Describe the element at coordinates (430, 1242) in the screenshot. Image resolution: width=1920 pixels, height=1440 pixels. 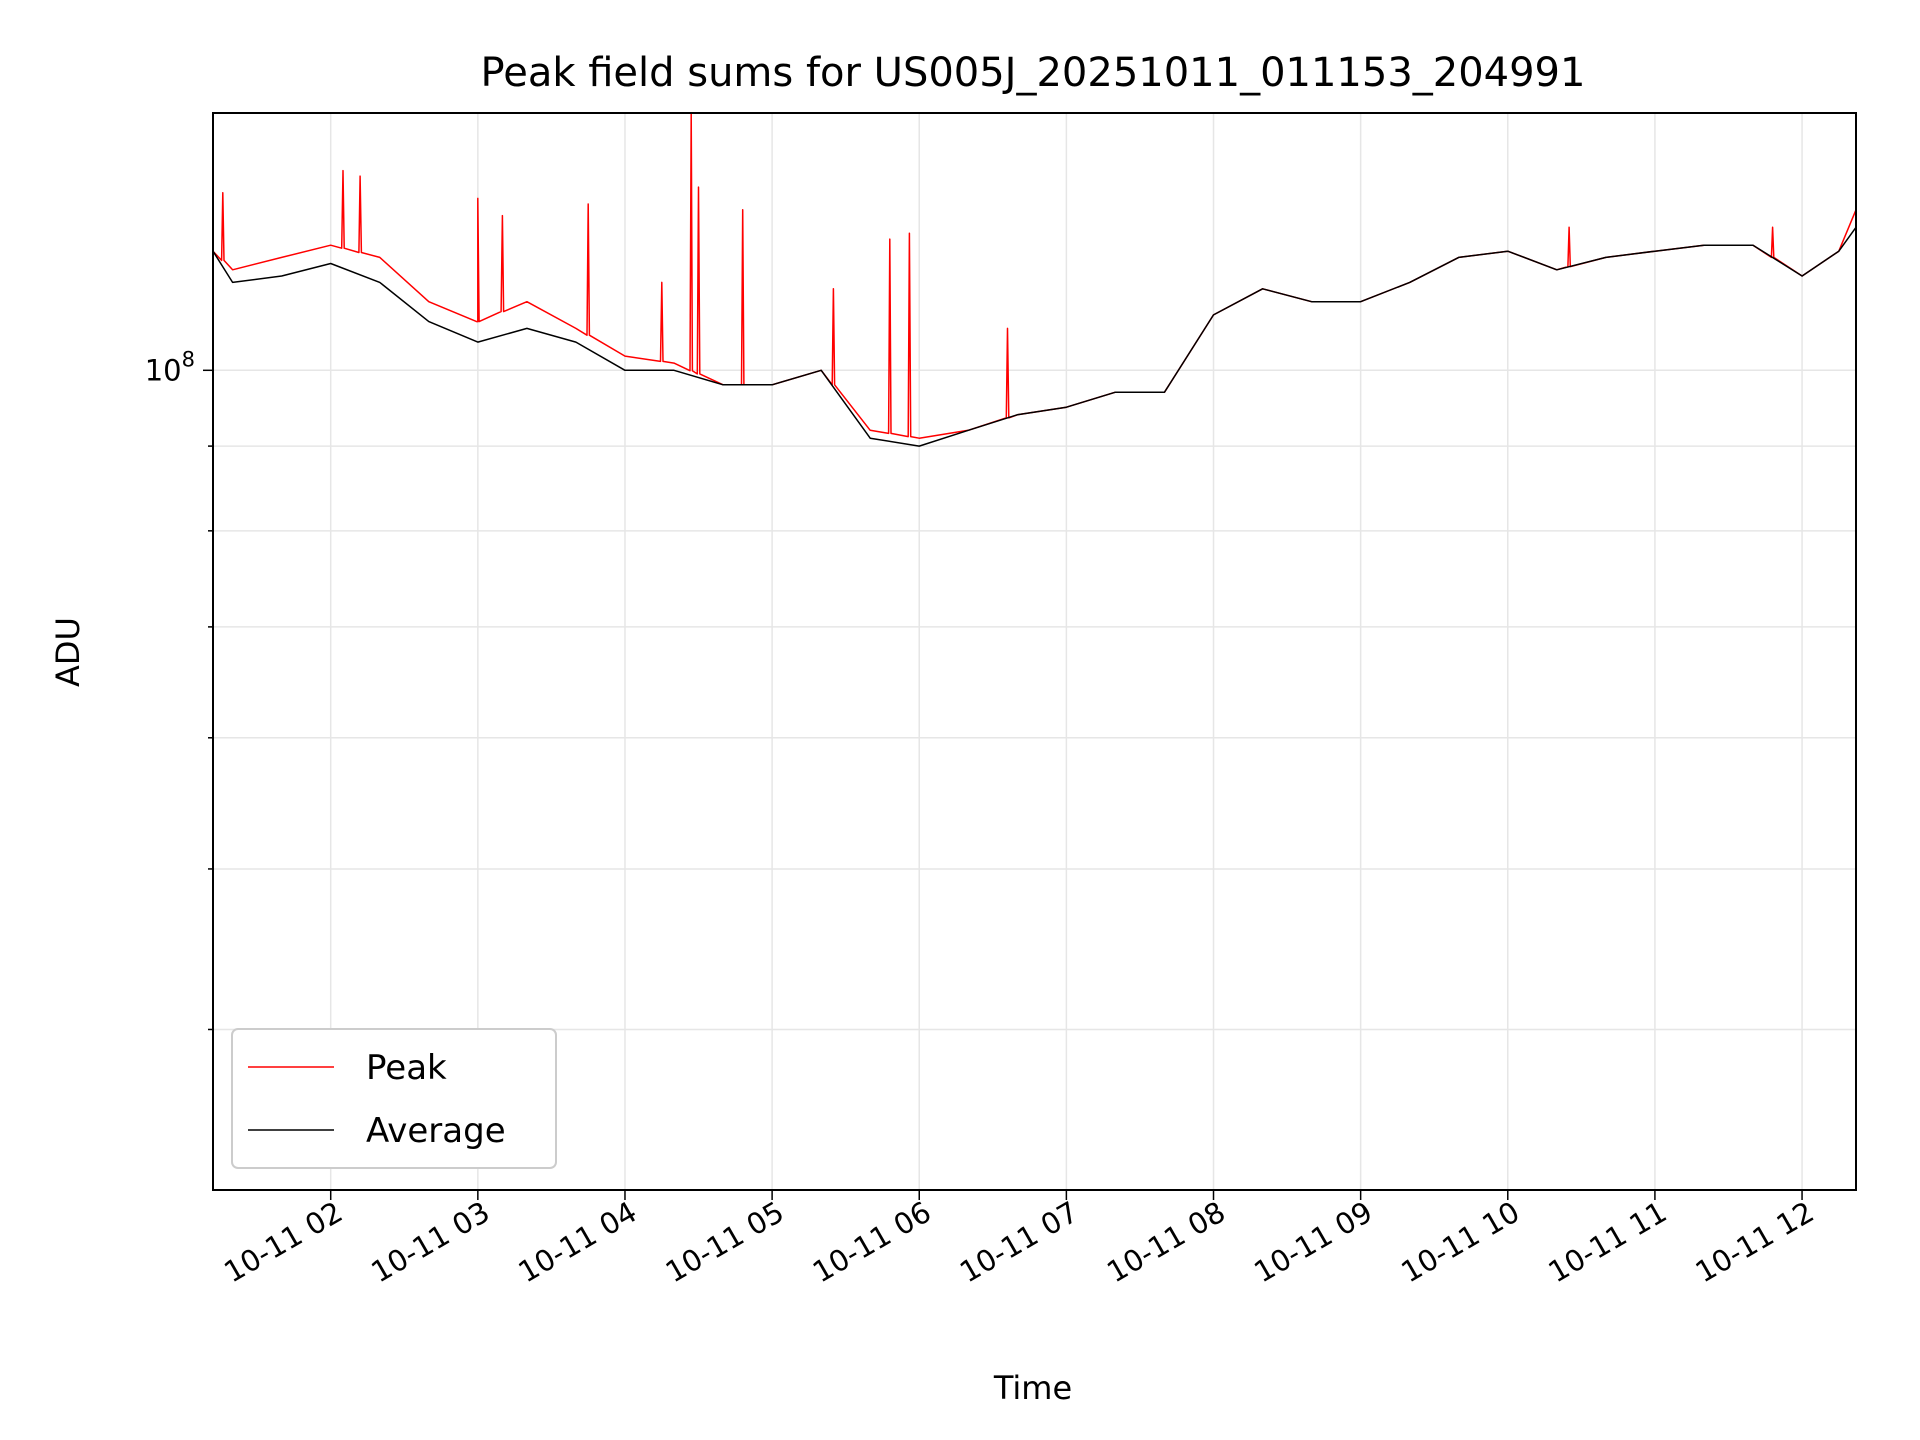
I see `x-tick-label: 10-11 03` at that location.